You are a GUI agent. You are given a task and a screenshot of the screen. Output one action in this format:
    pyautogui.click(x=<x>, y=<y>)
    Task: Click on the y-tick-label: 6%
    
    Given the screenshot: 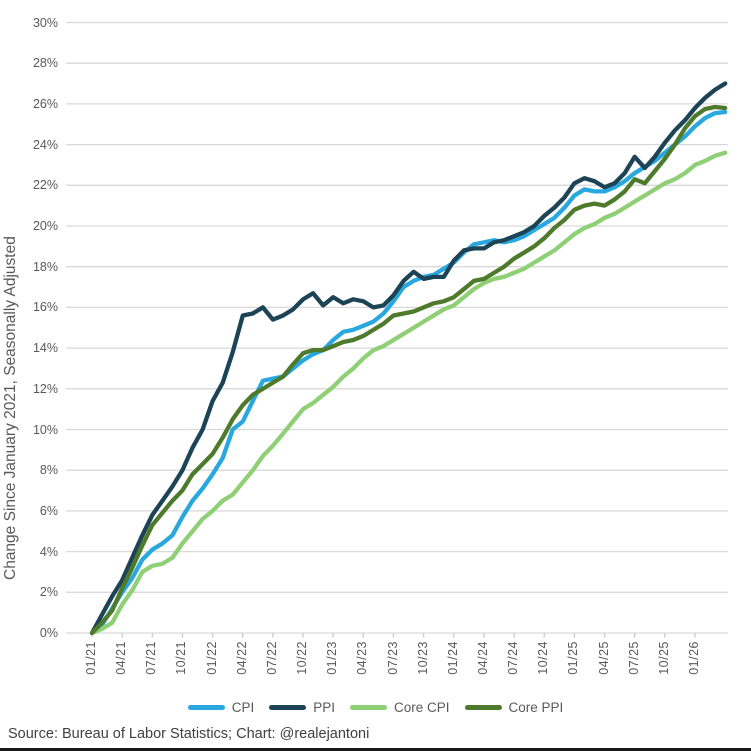 What is the action you would take?
    pyautogui.click(x=48, y=510)
    